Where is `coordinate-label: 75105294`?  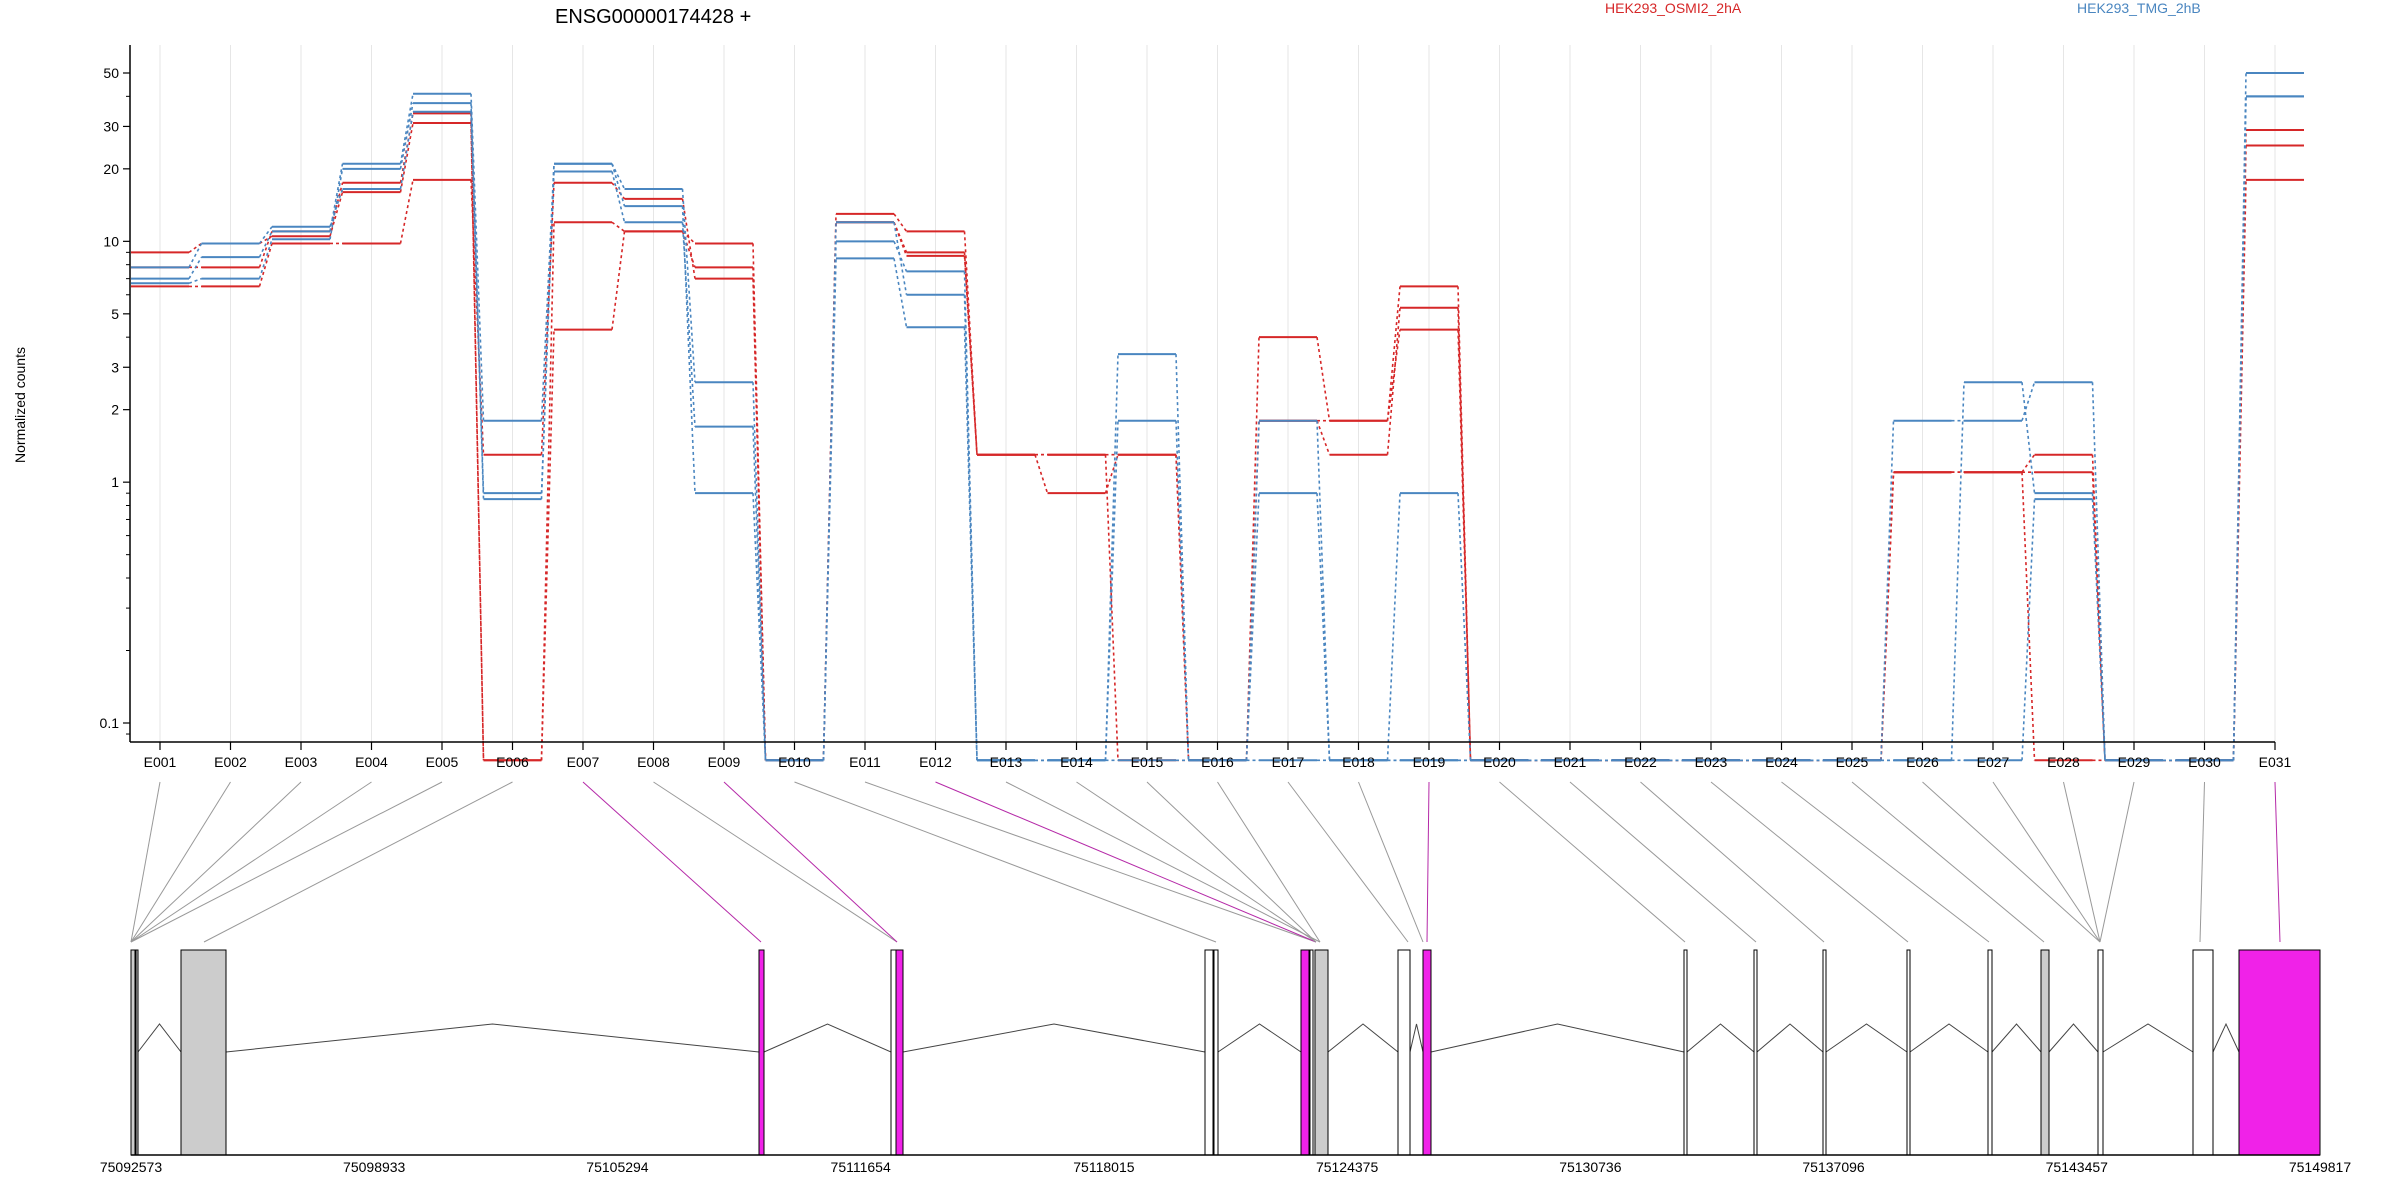 coordinate-label: 75105294 is located at coordinates (617, 1167).